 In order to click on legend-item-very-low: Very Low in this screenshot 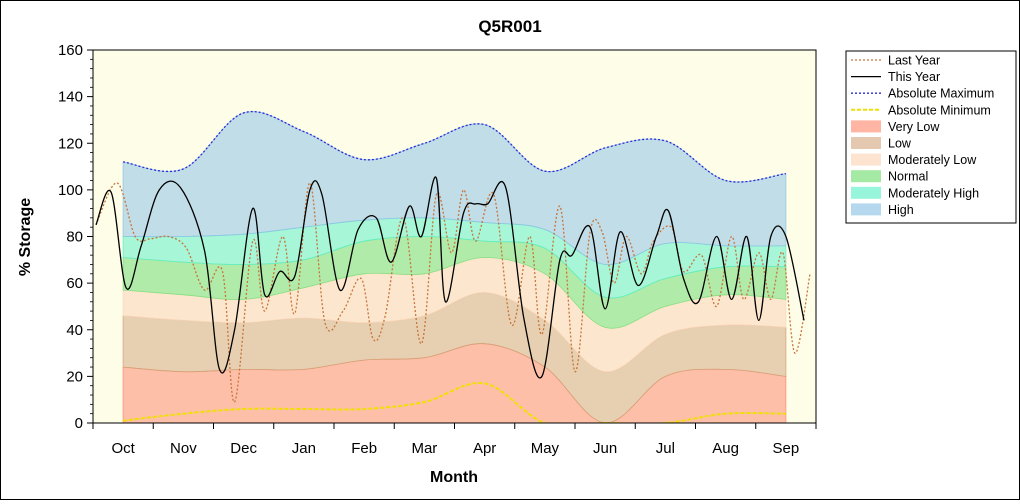, I will do `click(895, 127)`.